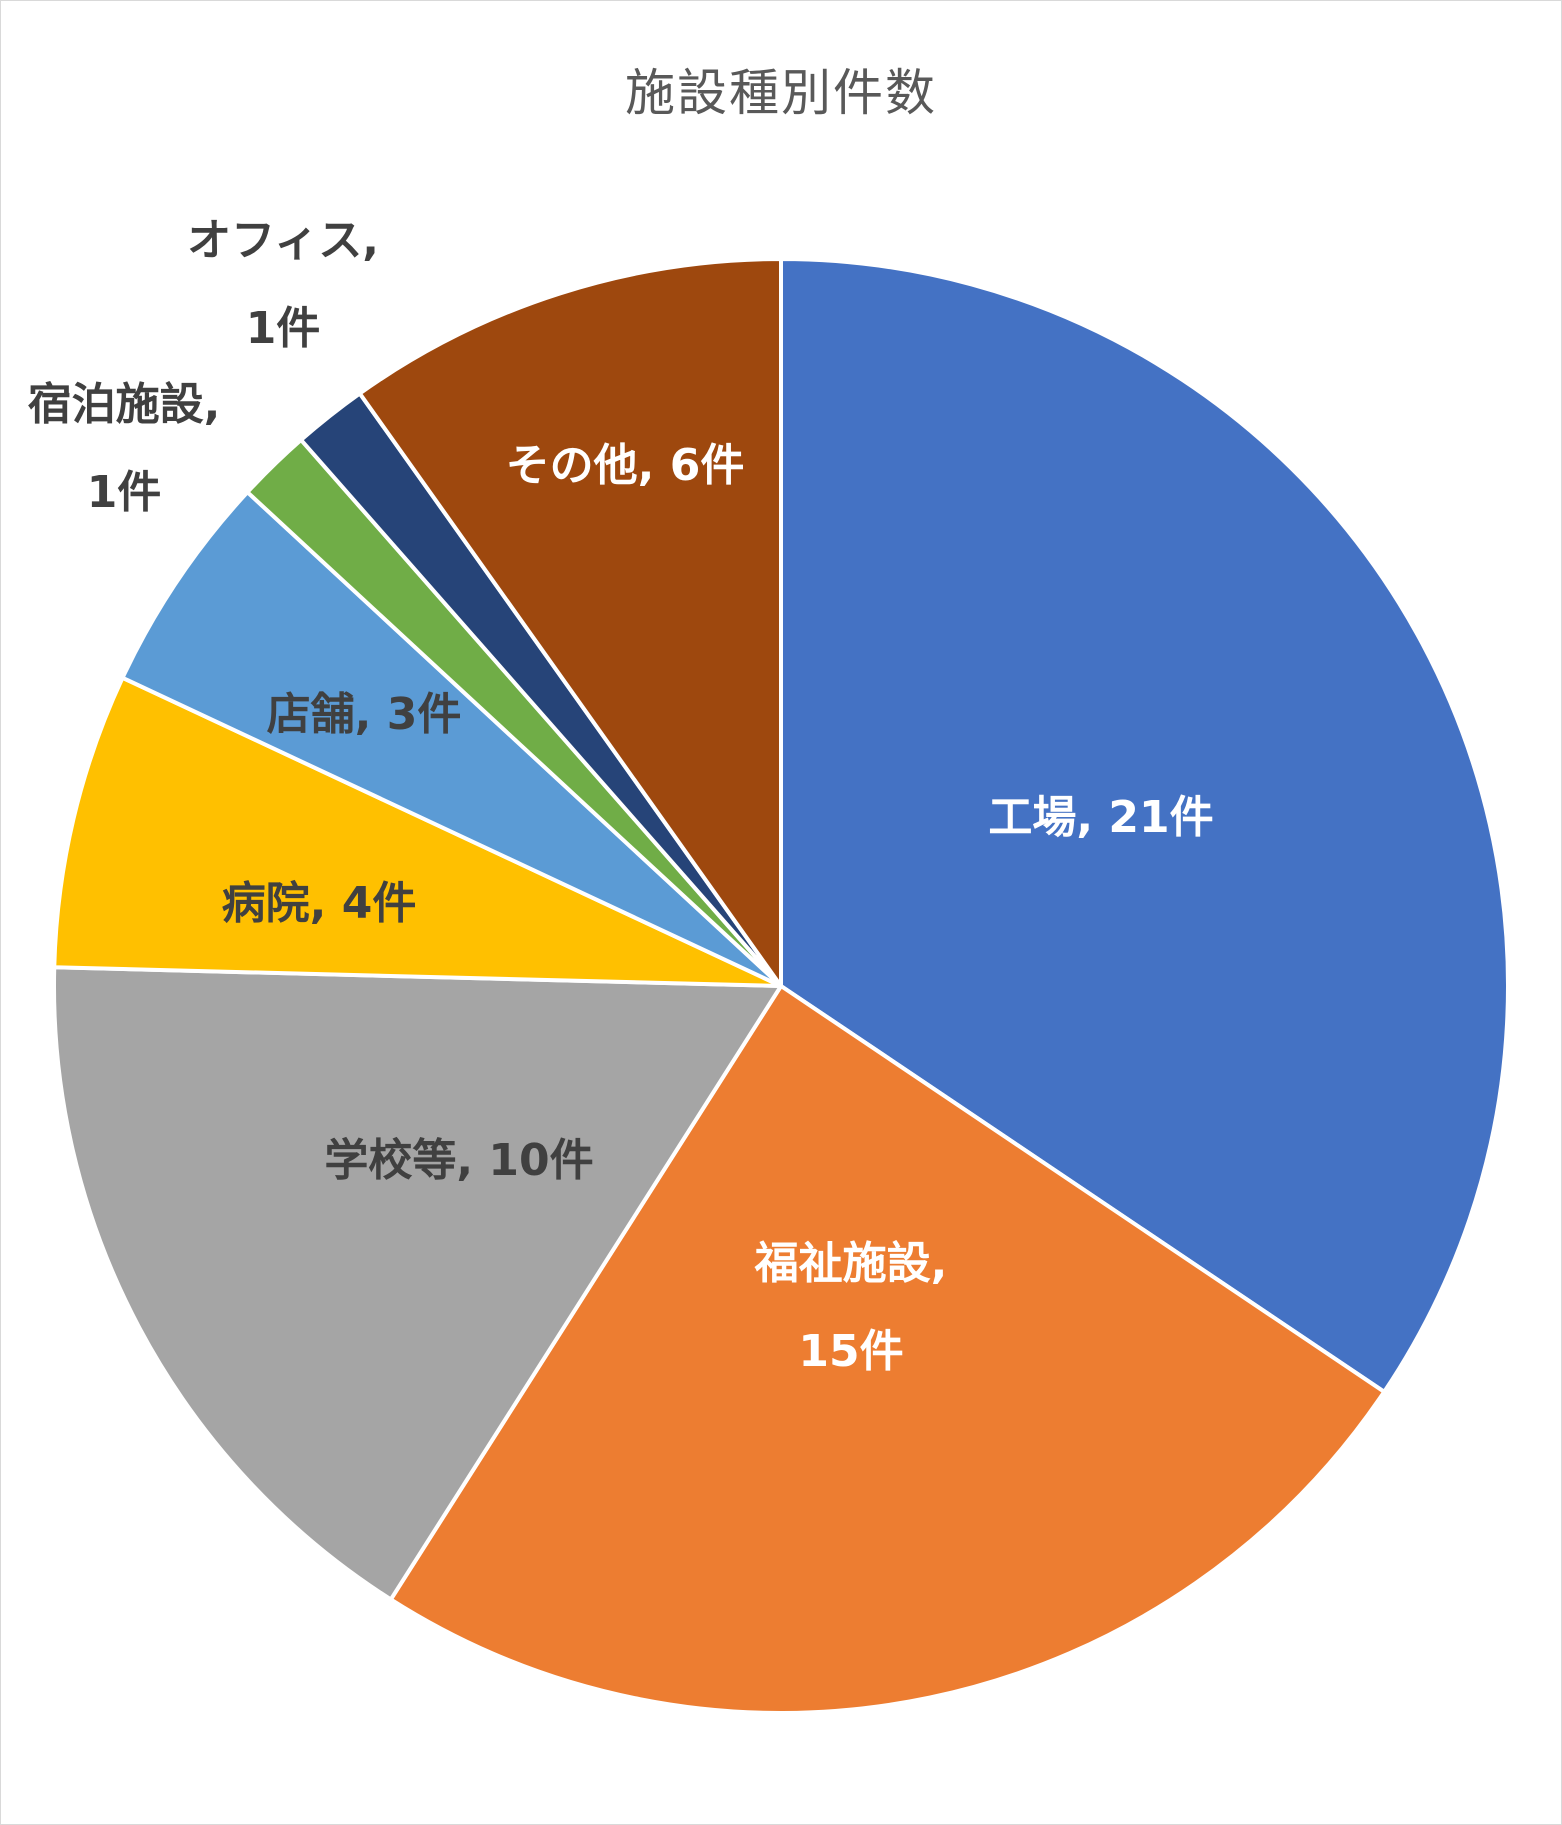 This screenshot has height=1825, width=1562. I want to click on data-label-line: オフィス,, so click(283, 240).